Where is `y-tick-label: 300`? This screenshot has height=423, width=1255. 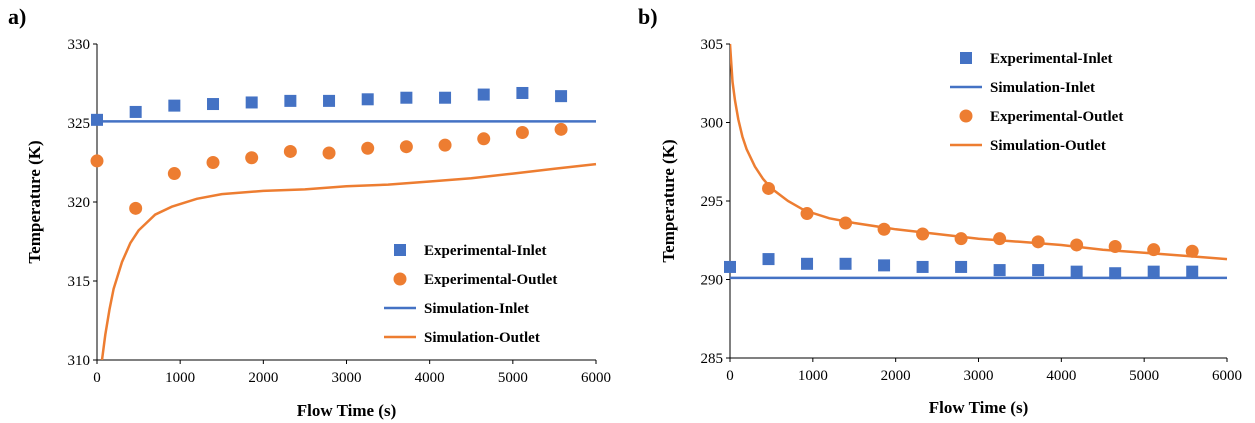 y-tick-label: 300 is located at coordinates (712, 124).